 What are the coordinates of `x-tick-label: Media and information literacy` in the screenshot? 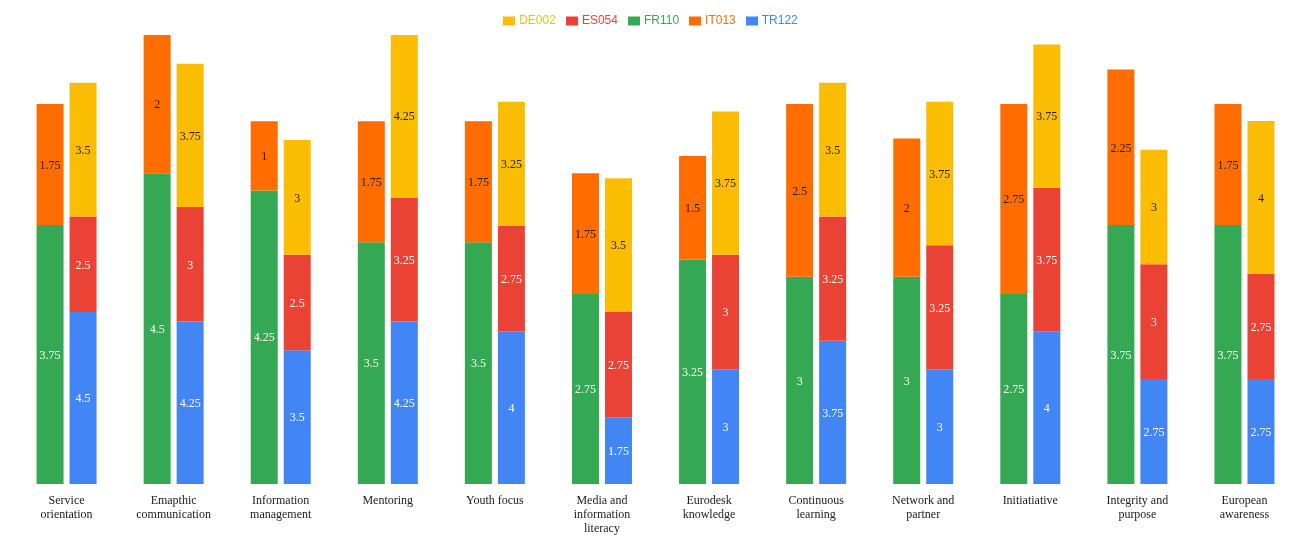 It's located at (602, 514).